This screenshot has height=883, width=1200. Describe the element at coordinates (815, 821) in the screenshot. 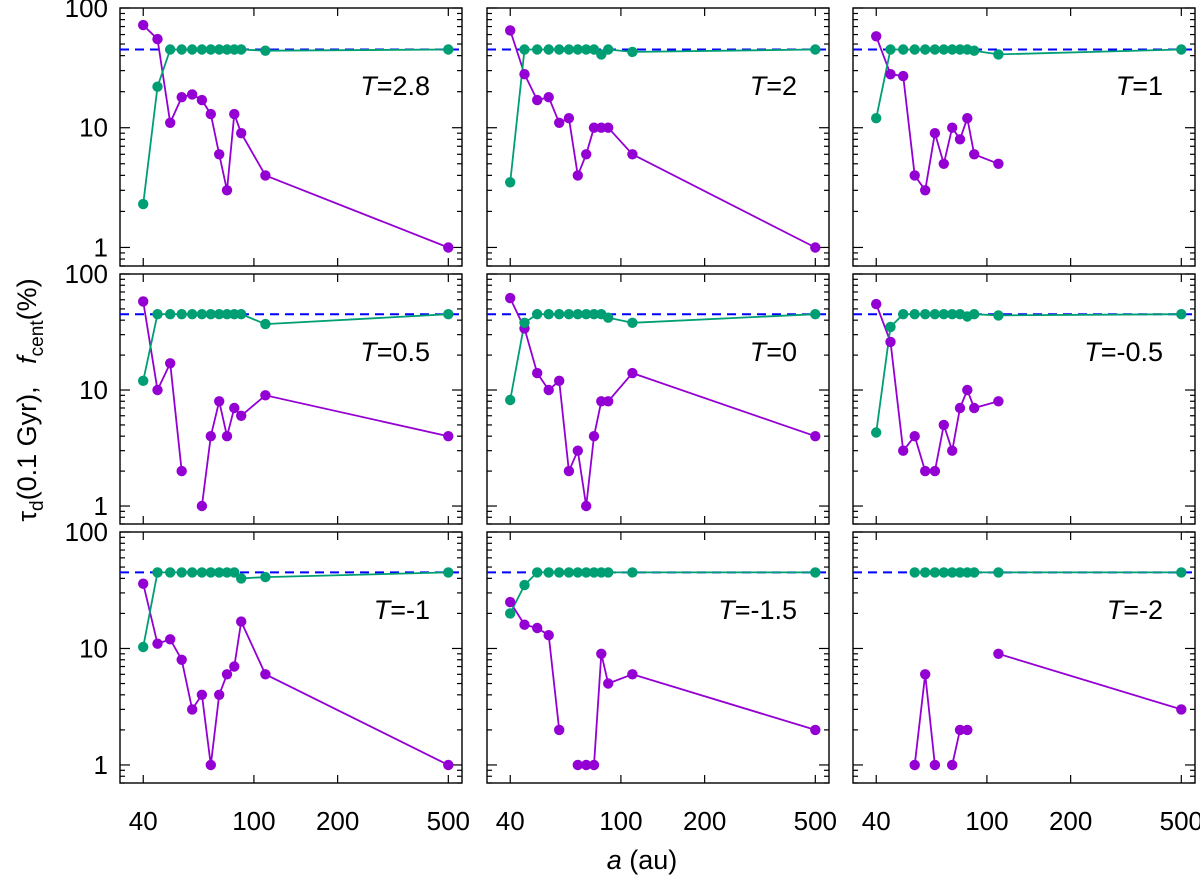

I see `x-tick-label: 500` at that location.